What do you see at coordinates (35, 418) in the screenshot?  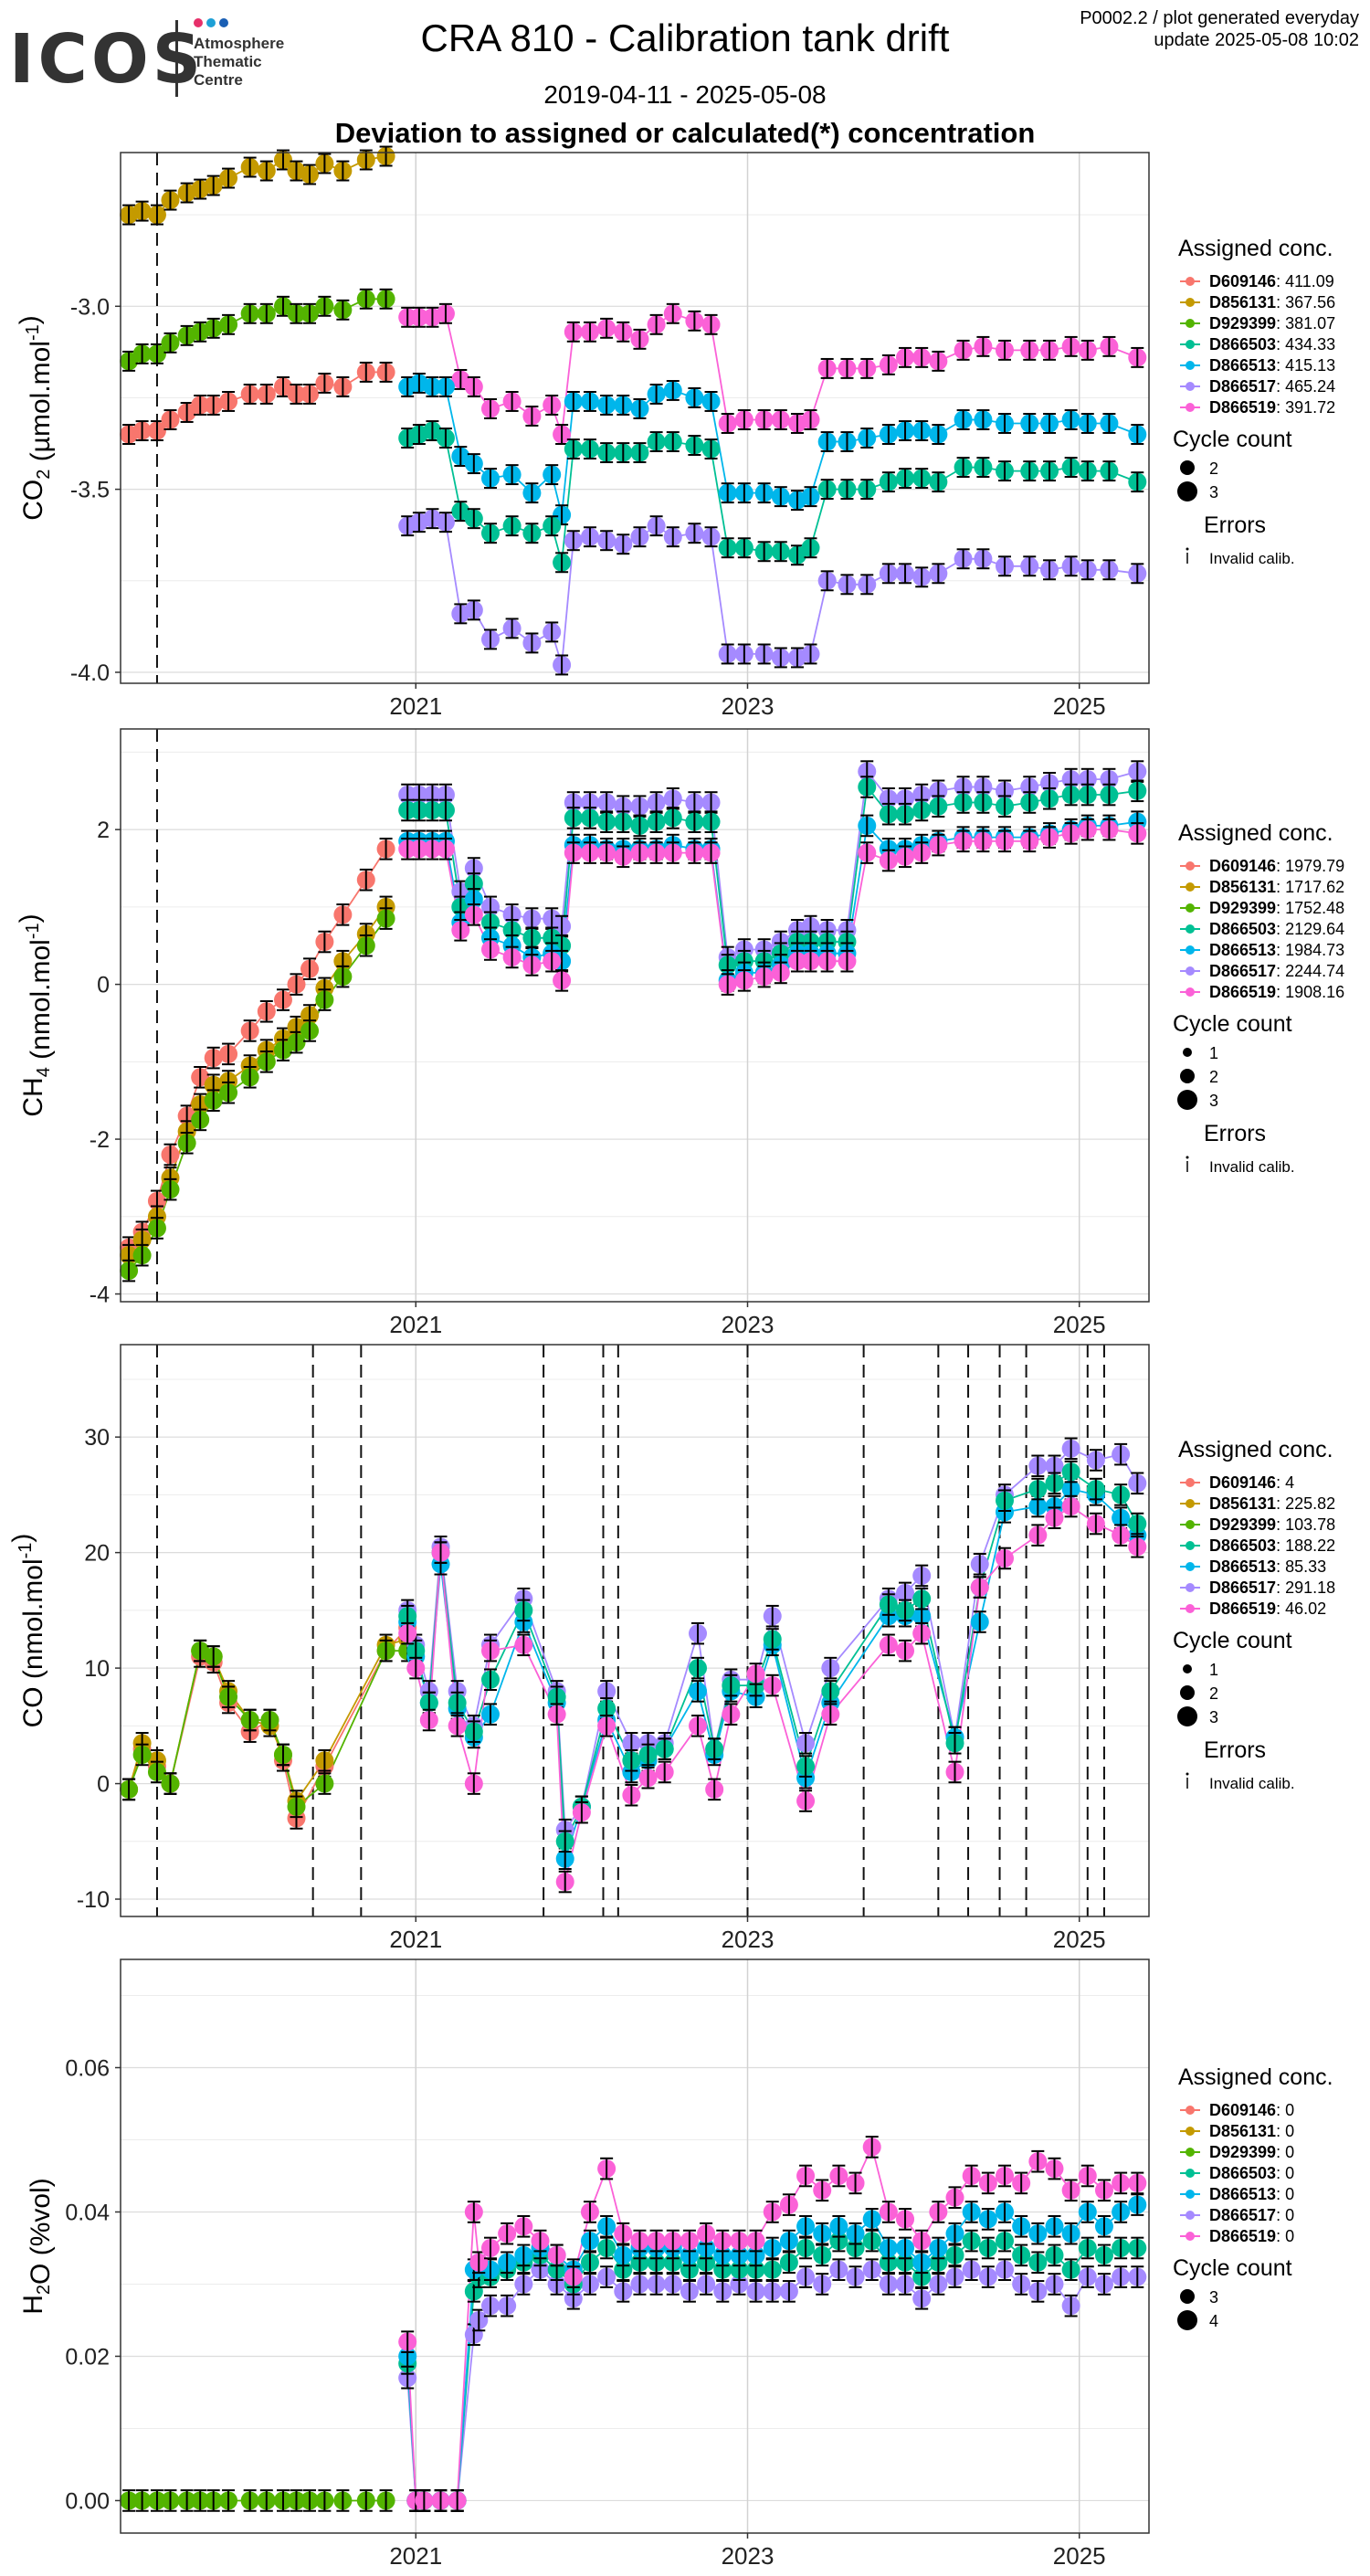 I see `y-axis-label: CO2 (µmol.mol-1)` at bounding box center [35, 418].